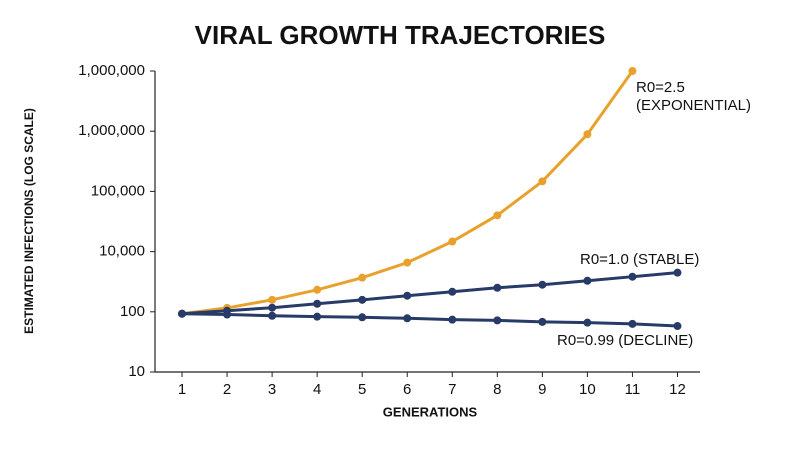 The height and width of the screenshot is (452, 800). Describe the element at coordinates (182, 389) in the screenshot. I see `x-tick-label: 1` at that location.